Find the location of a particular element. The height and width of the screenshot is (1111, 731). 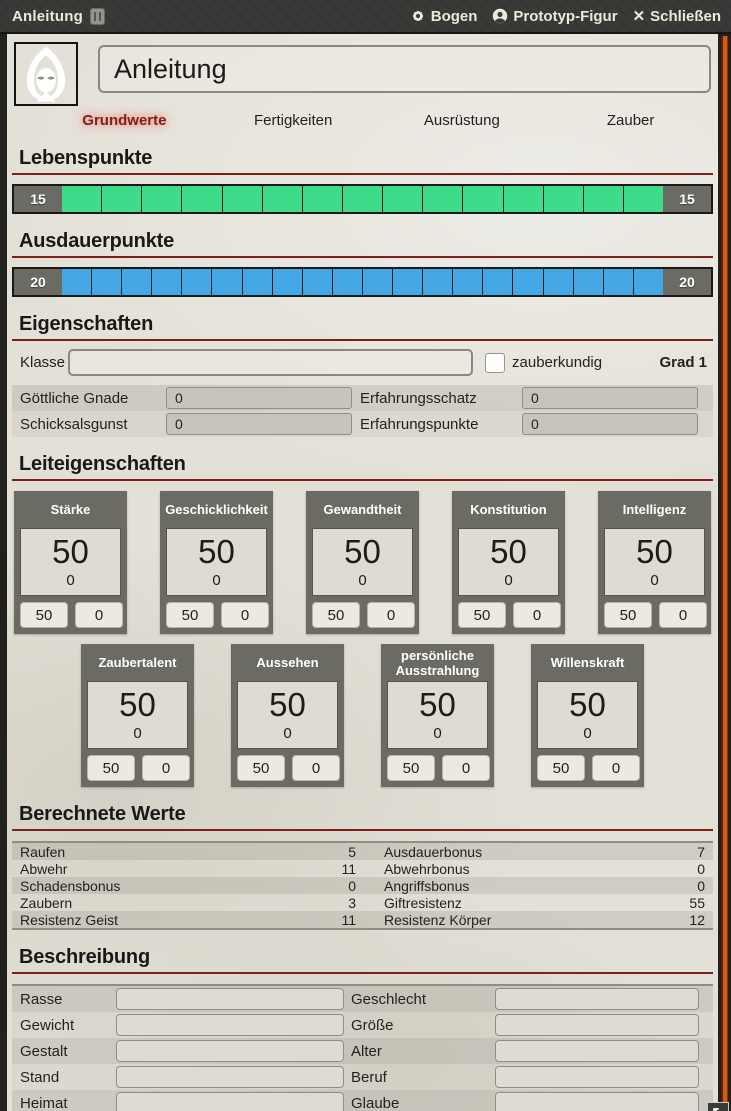

avatar is located at coordinates (46, 74).